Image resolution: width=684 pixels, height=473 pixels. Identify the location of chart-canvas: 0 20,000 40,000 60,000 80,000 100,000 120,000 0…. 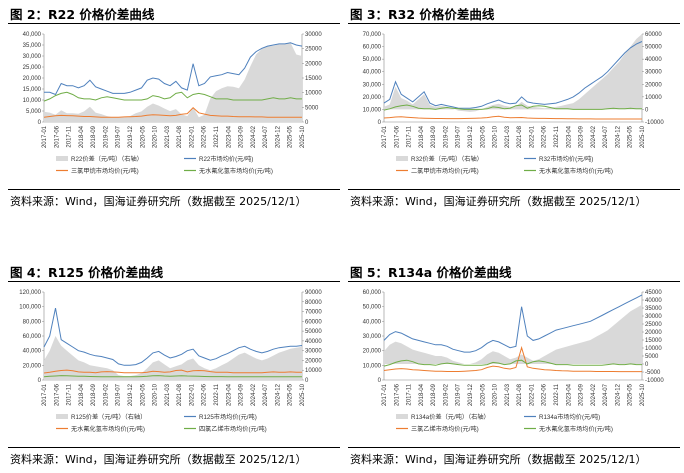
(170, 361).